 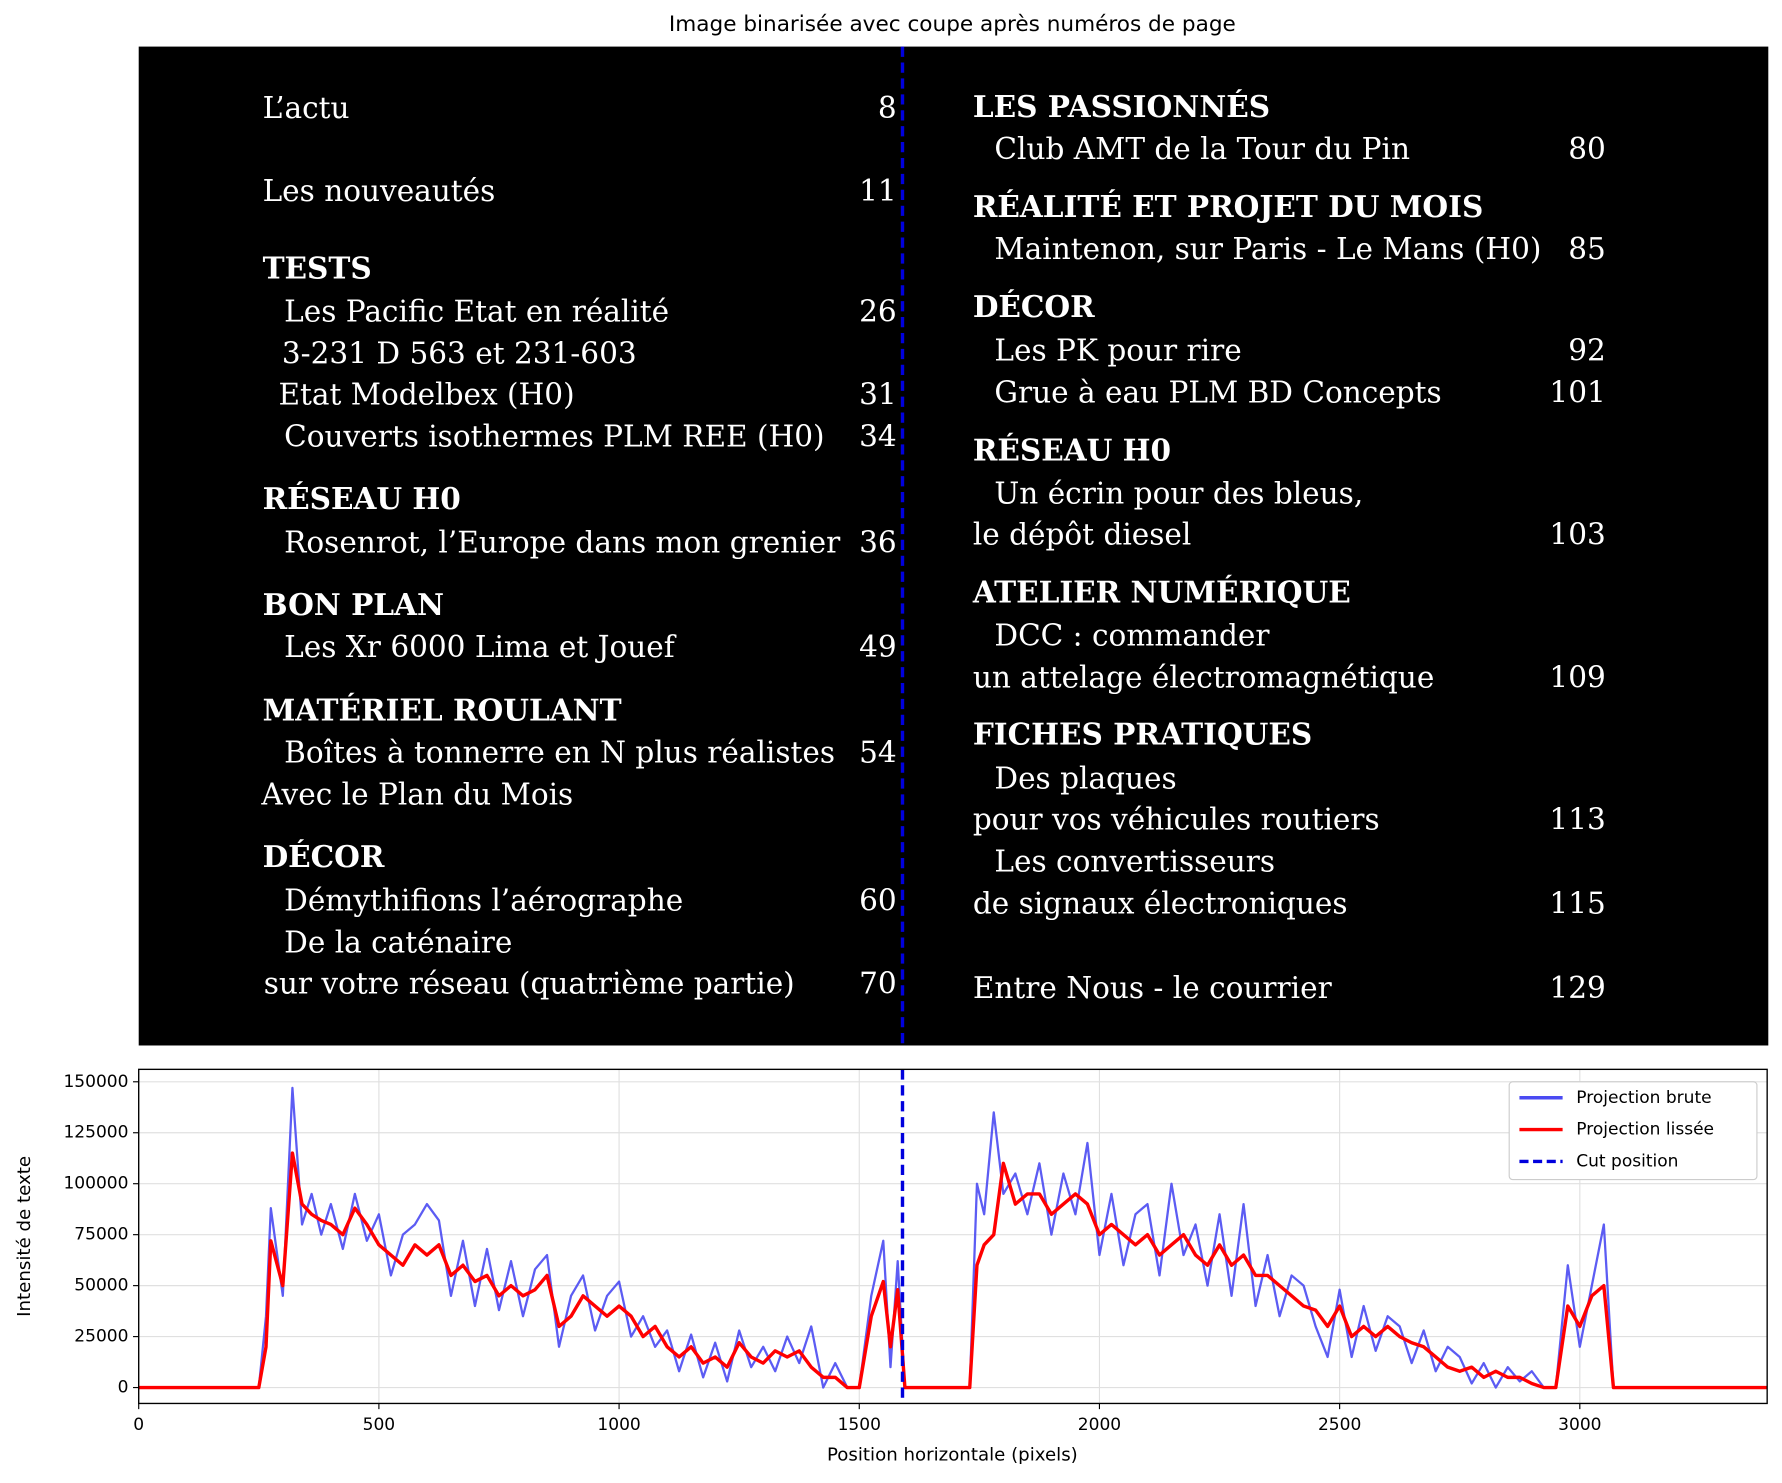 I want to click on page-number: 8, so click(x=887, y=108).